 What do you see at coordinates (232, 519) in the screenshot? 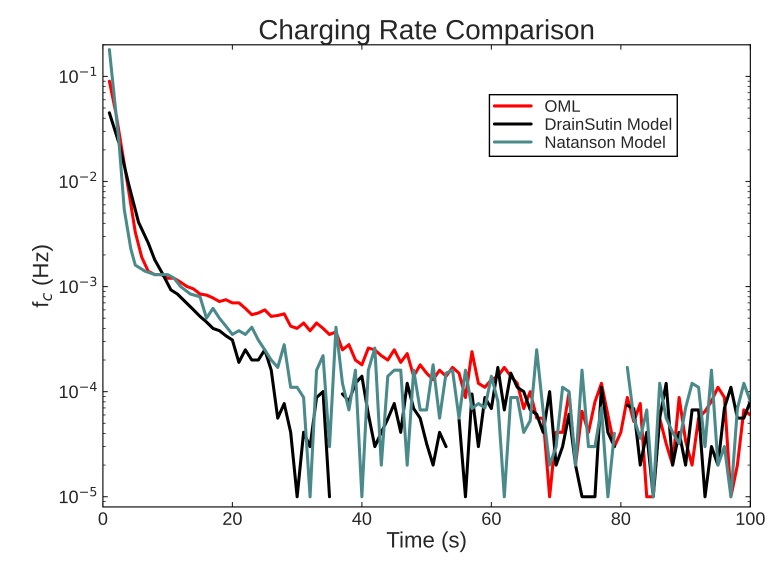
I see `x-tick-label: 20` at bounding box center [232, 519].